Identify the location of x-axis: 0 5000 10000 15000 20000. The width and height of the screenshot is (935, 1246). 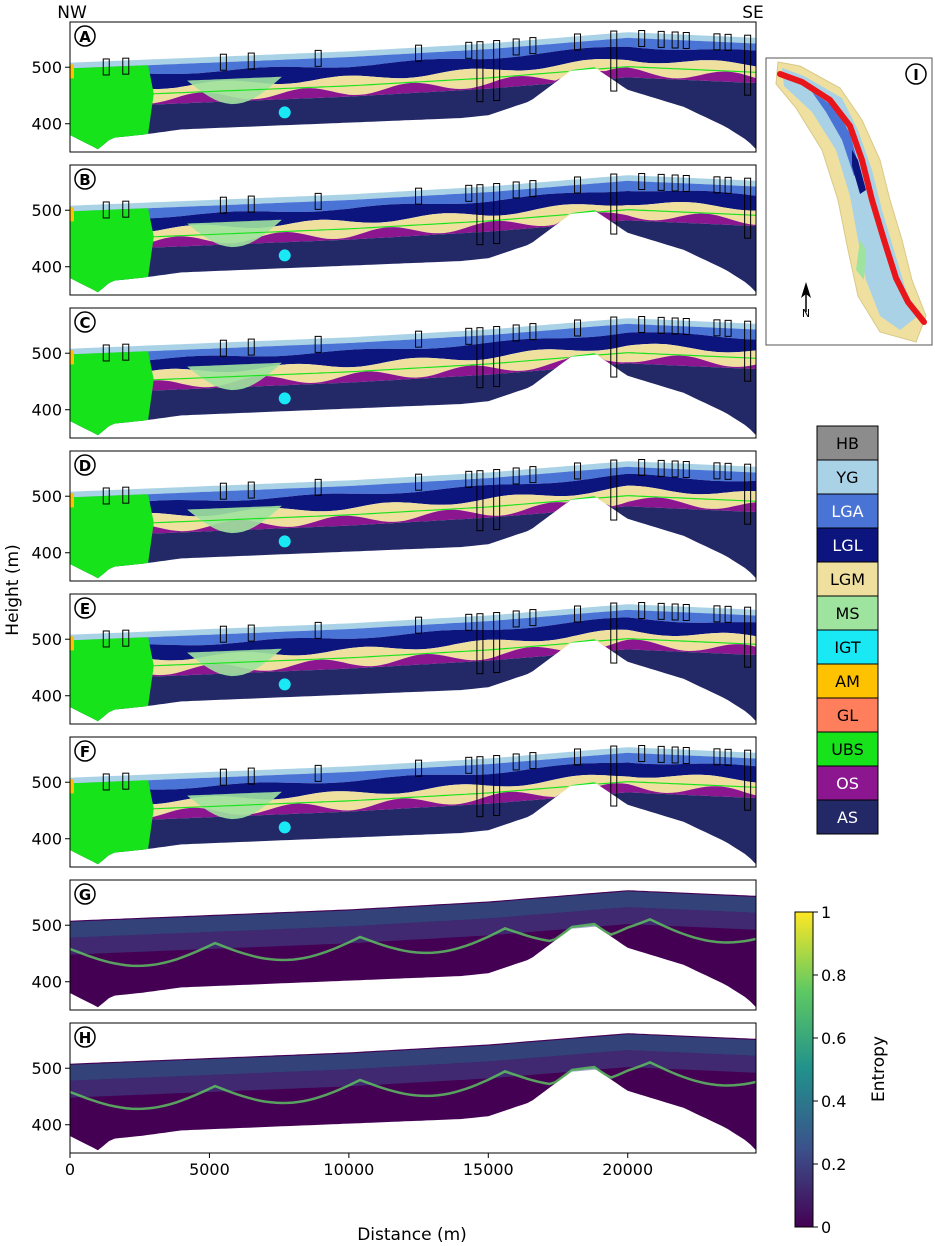
(359, 1166).